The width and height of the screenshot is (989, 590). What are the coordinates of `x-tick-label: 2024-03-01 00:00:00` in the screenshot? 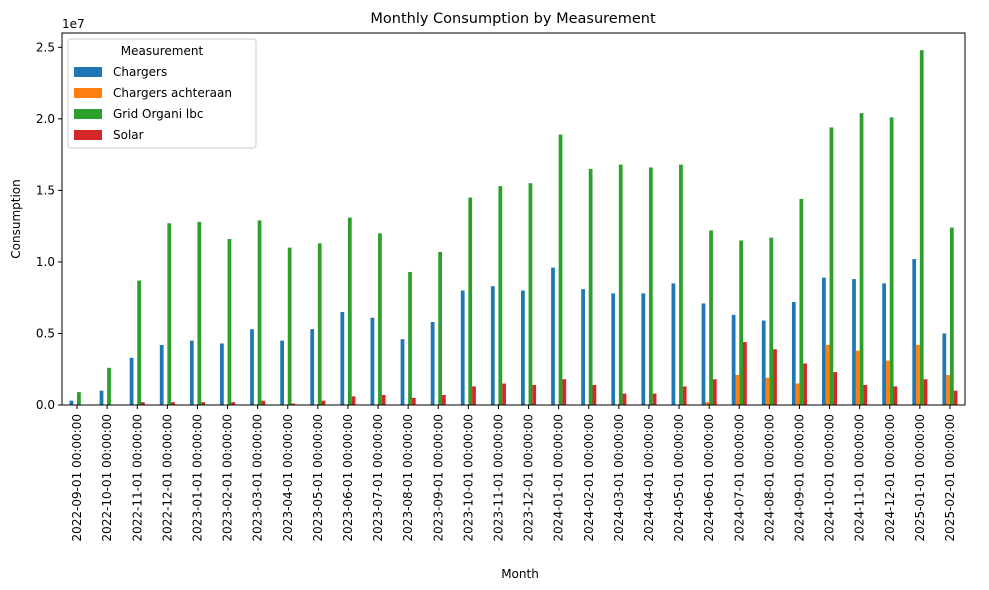 It's located at (619, 477).